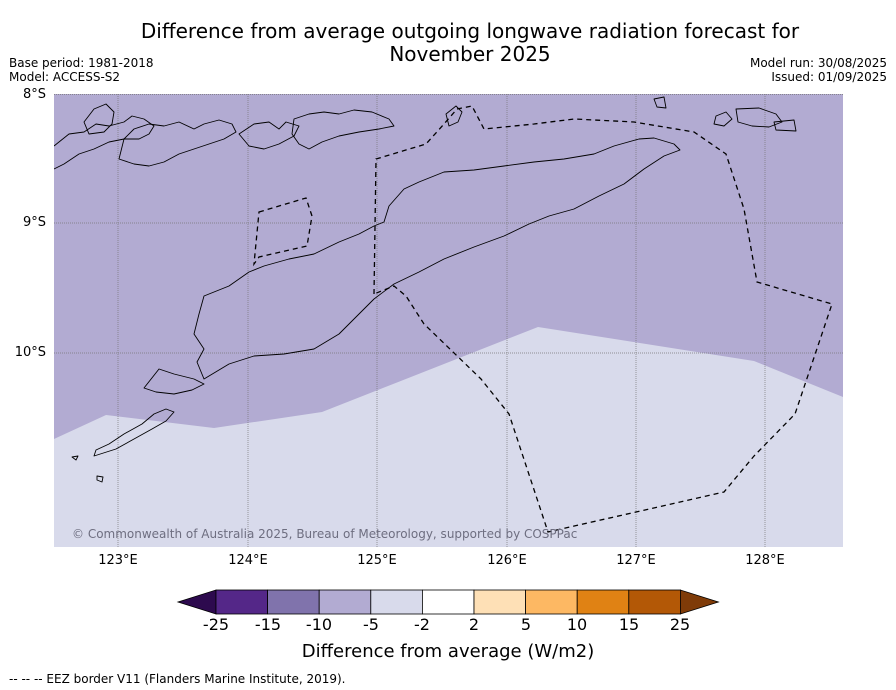 The image size is (896, 690). What do you see at coordinates (454, 116) in the screenshot?
I see `island-small-north` at bounding box center [454, 116].